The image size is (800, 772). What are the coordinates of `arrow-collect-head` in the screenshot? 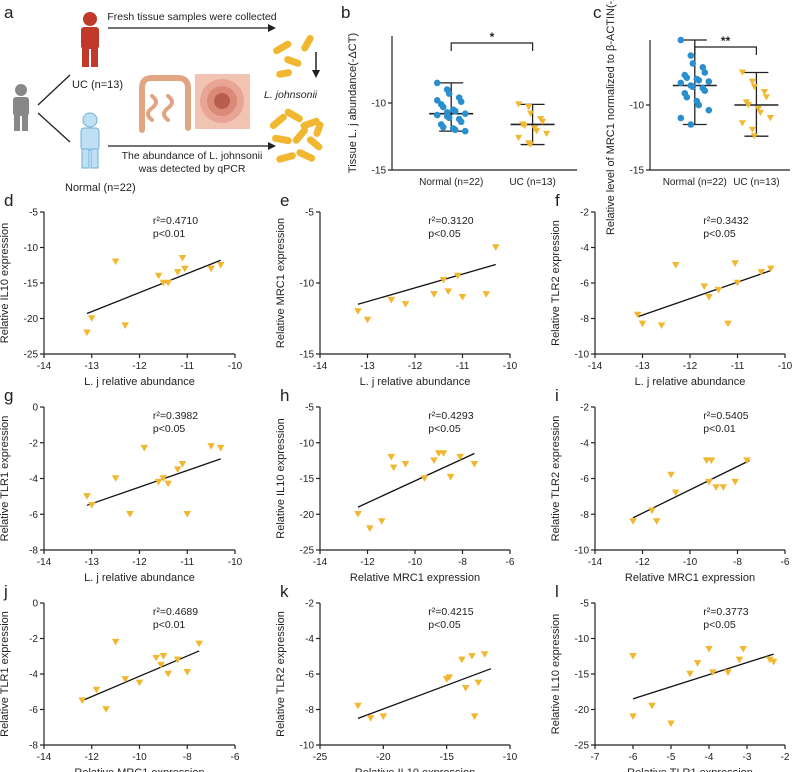 It's located at (272, 28).